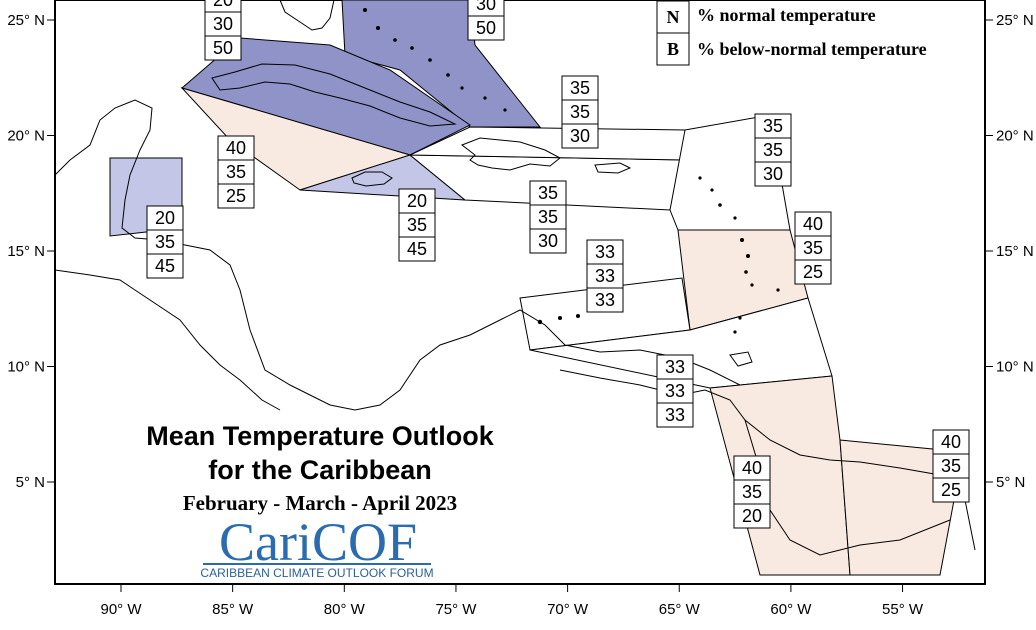 The height and width of the screenshot is (630, 1036). Describe the element at coordinates (316, 573) in the screenshot. I see `logo-subtitle: CARIBBEAN CLIMATE OUTLOOK FORUM` at that location.